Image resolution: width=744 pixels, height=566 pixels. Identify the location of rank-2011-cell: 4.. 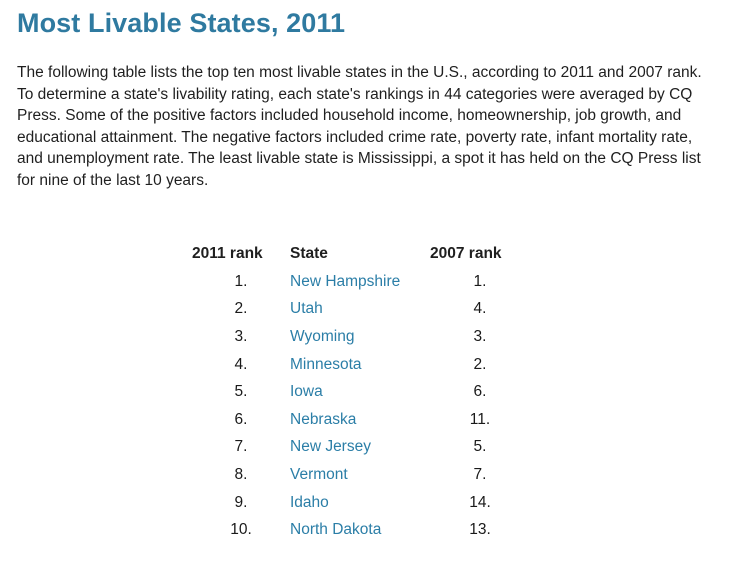
(241, 365).